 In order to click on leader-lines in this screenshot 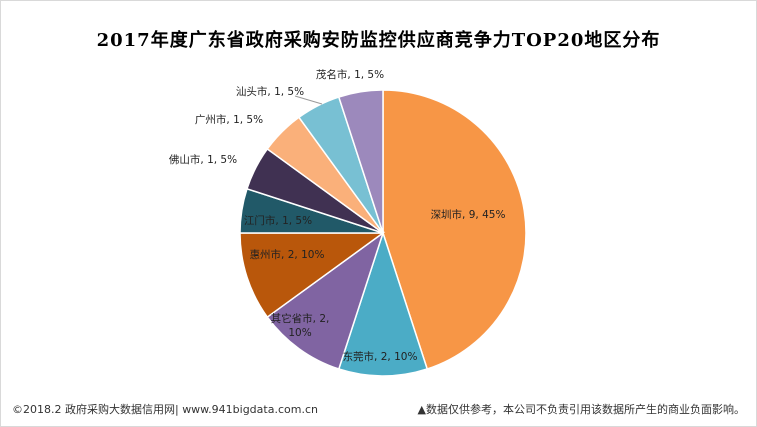, I will do `click(308, 100)`.